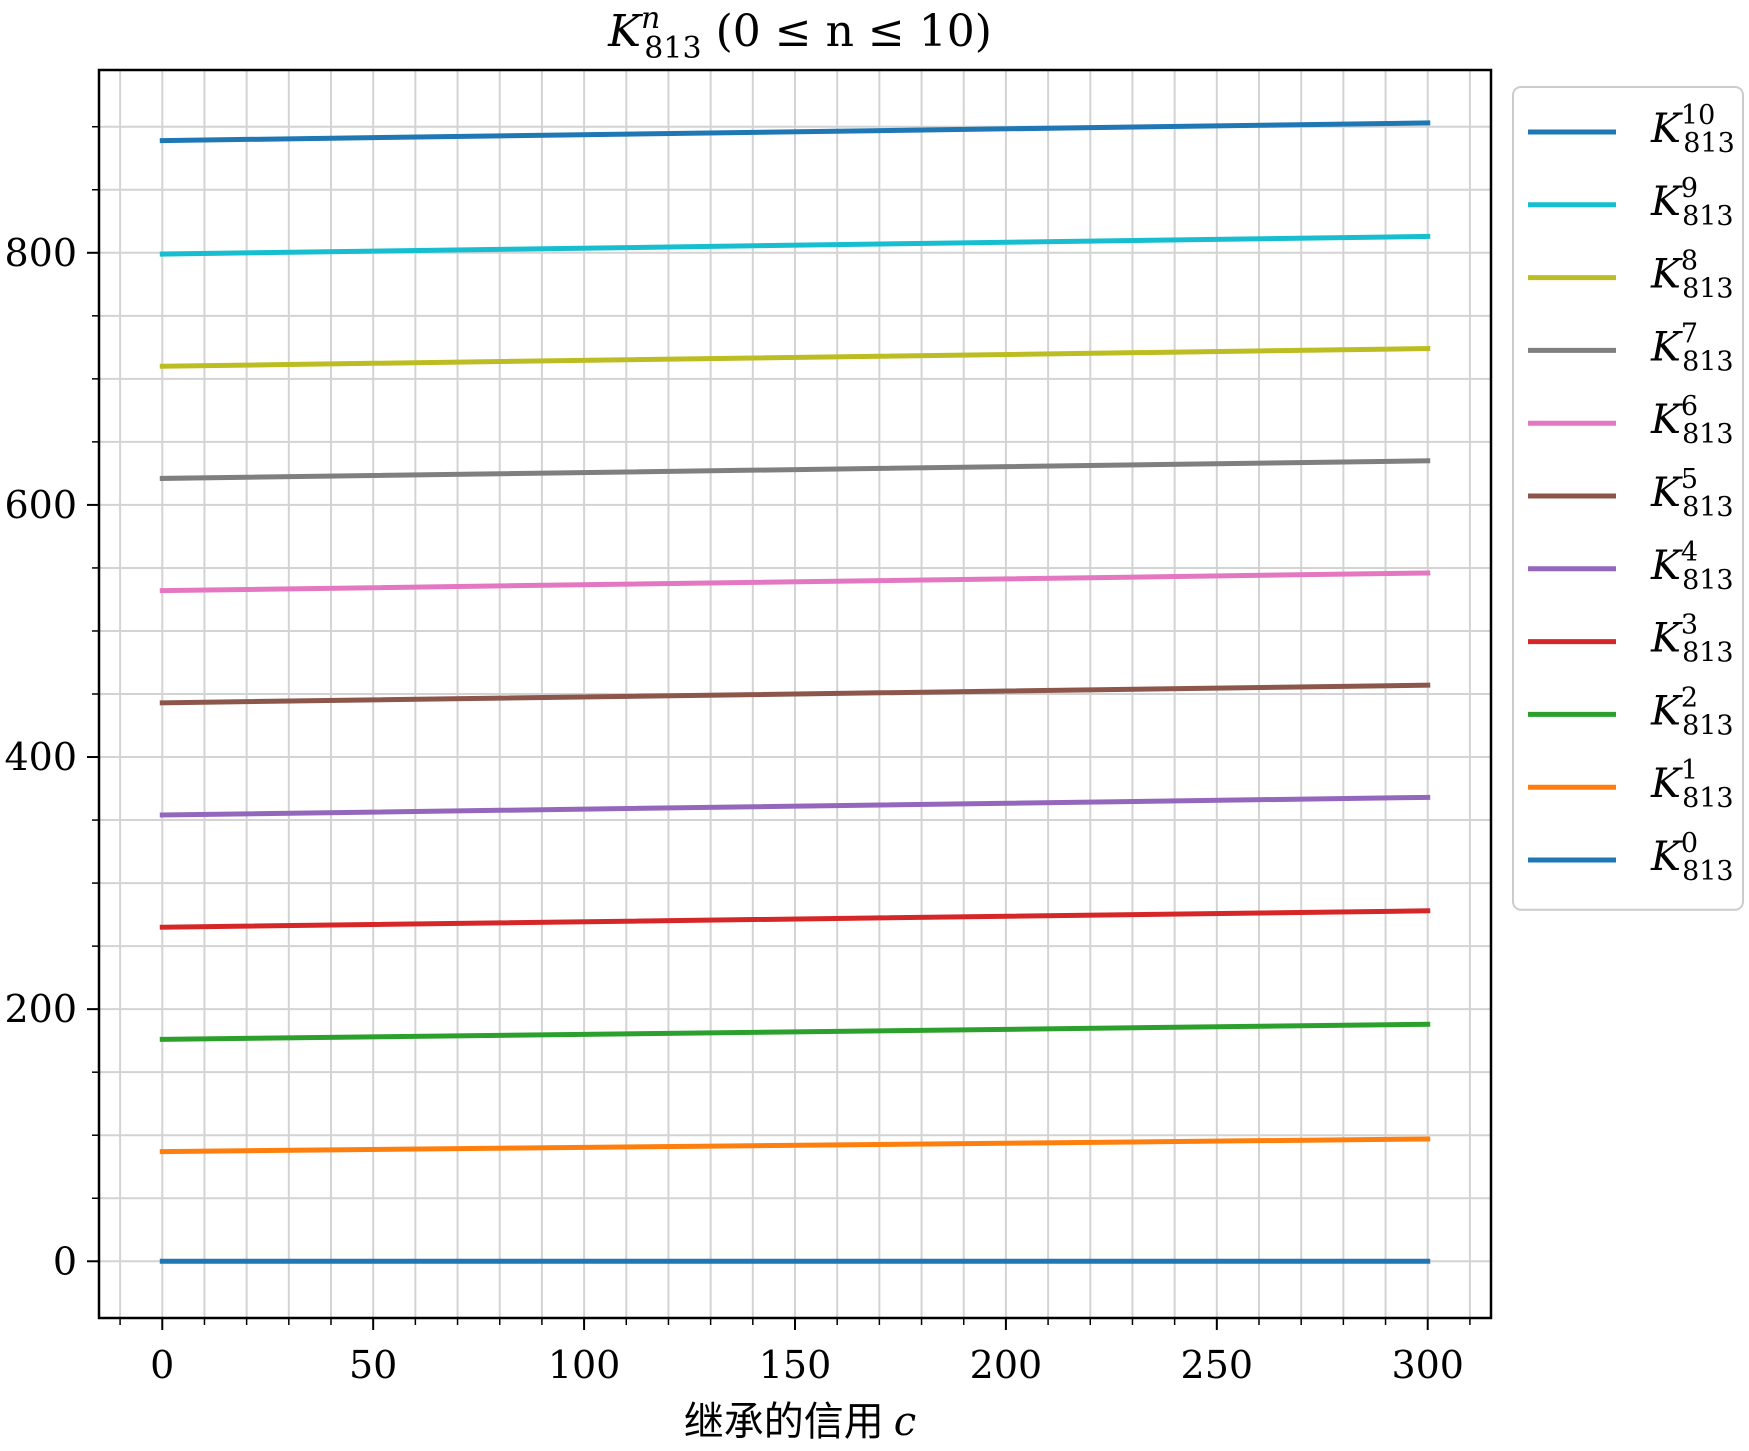 The height and width of the screenshot is (1451, 1749). I want to click on x-tick-label: 50, so click(373, 1365).